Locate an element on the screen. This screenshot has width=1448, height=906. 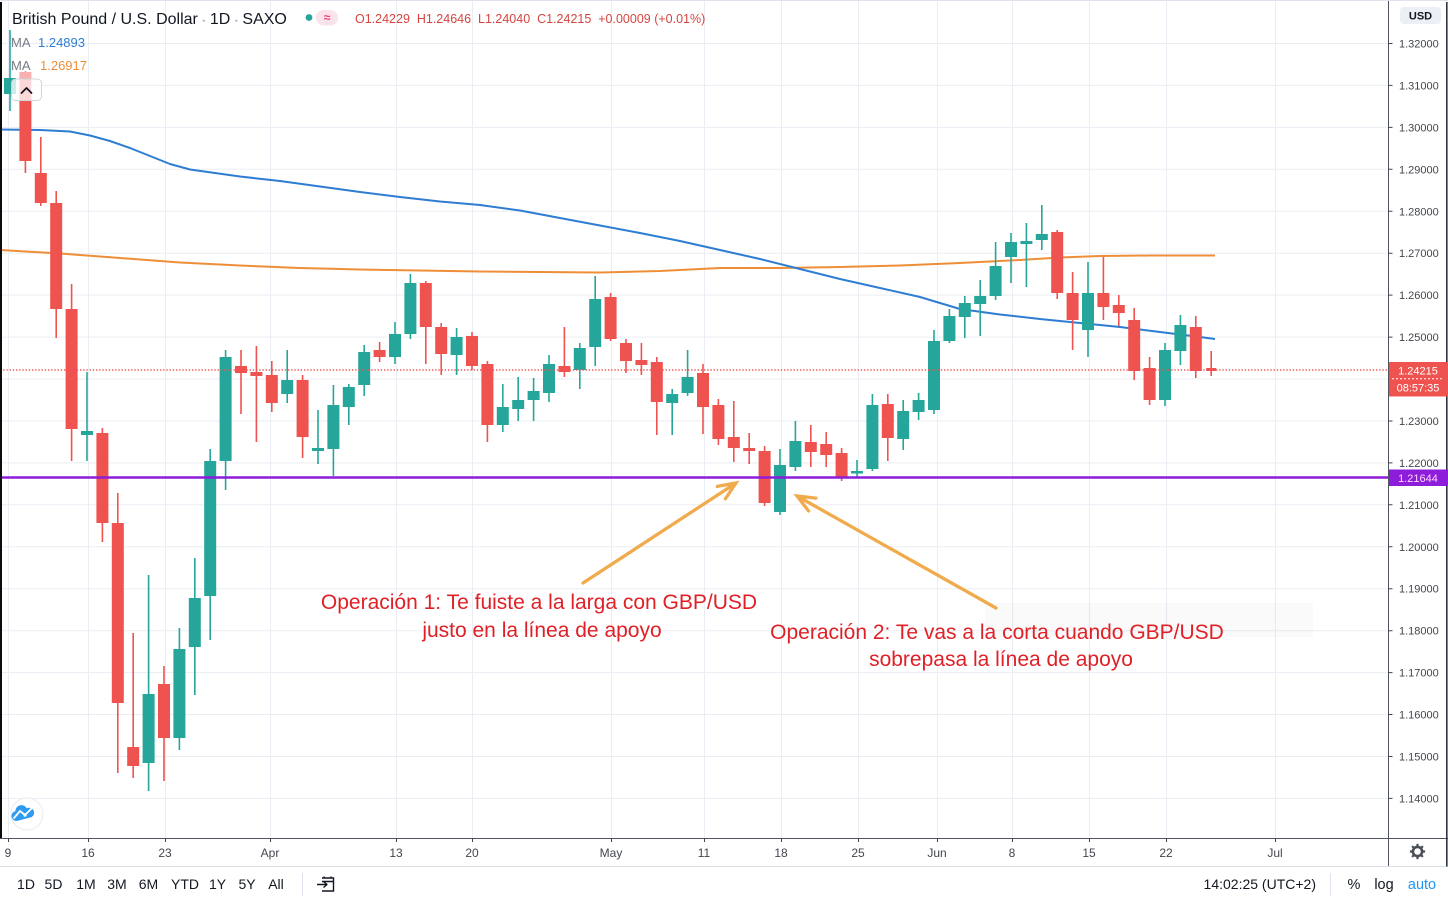
svg-text: 8 is located at coordinates (1012, 853).